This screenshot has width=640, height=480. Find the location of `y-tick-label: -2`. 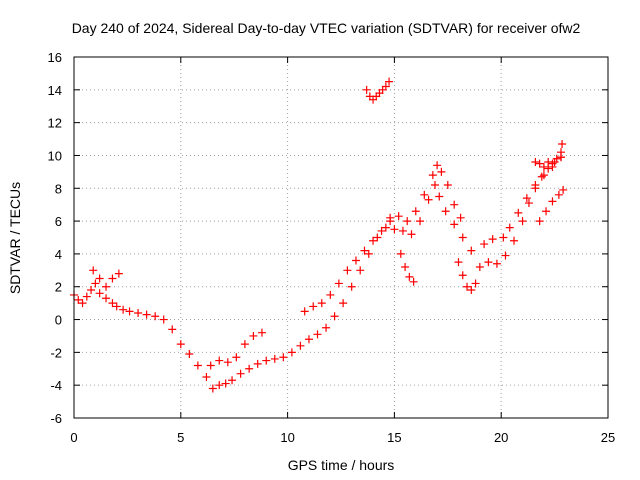

y-tick-label: -2 is located at coordinates (56, 352).